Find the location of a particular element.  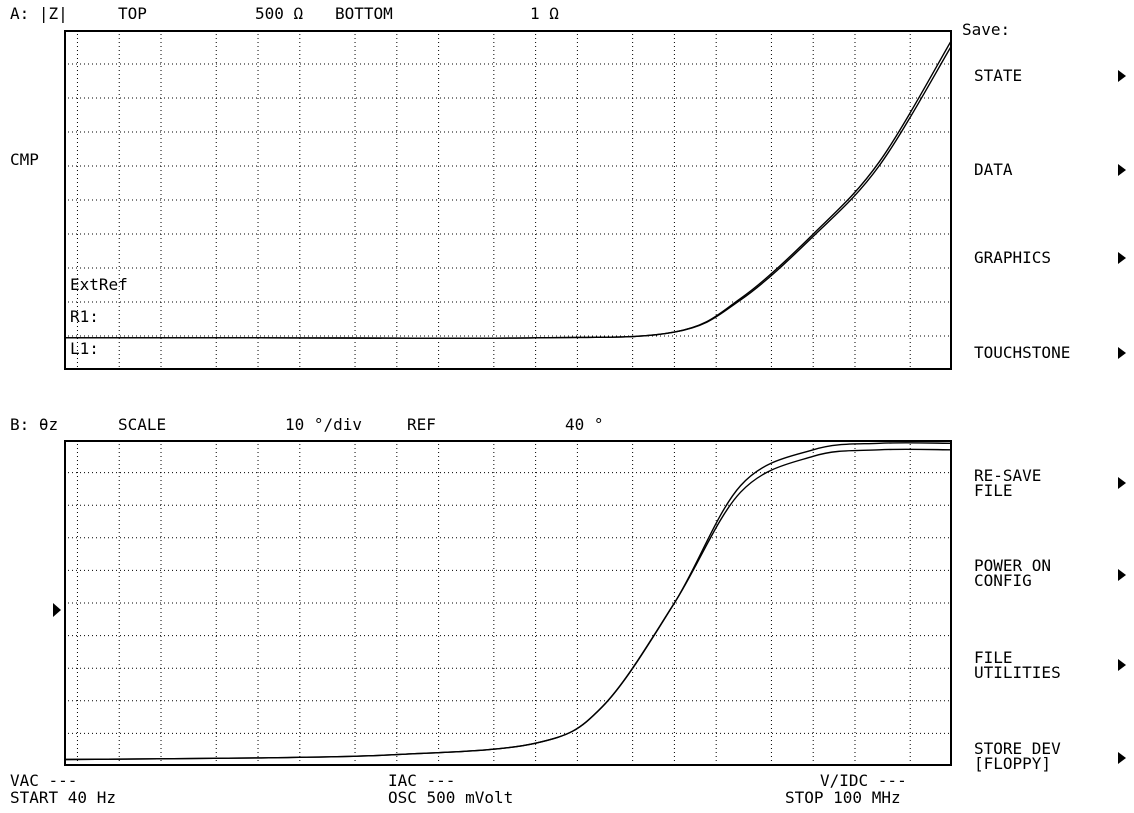

softkey-power-on-config-label: POWER ON CONFIG is located at coordinates (1013, 573).